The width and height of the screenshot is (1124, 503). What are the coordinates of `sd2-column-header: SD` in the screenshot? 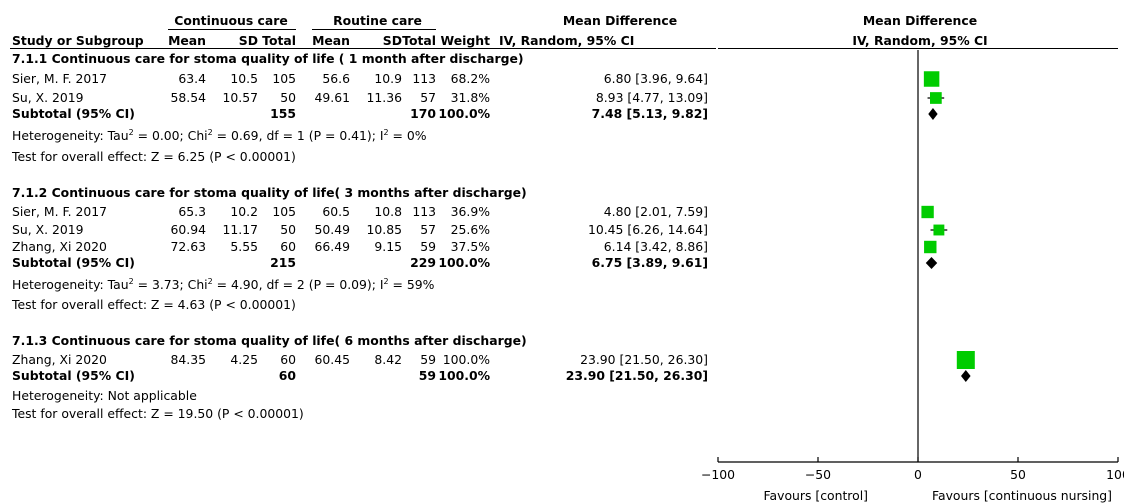 It's located at (392, 40).